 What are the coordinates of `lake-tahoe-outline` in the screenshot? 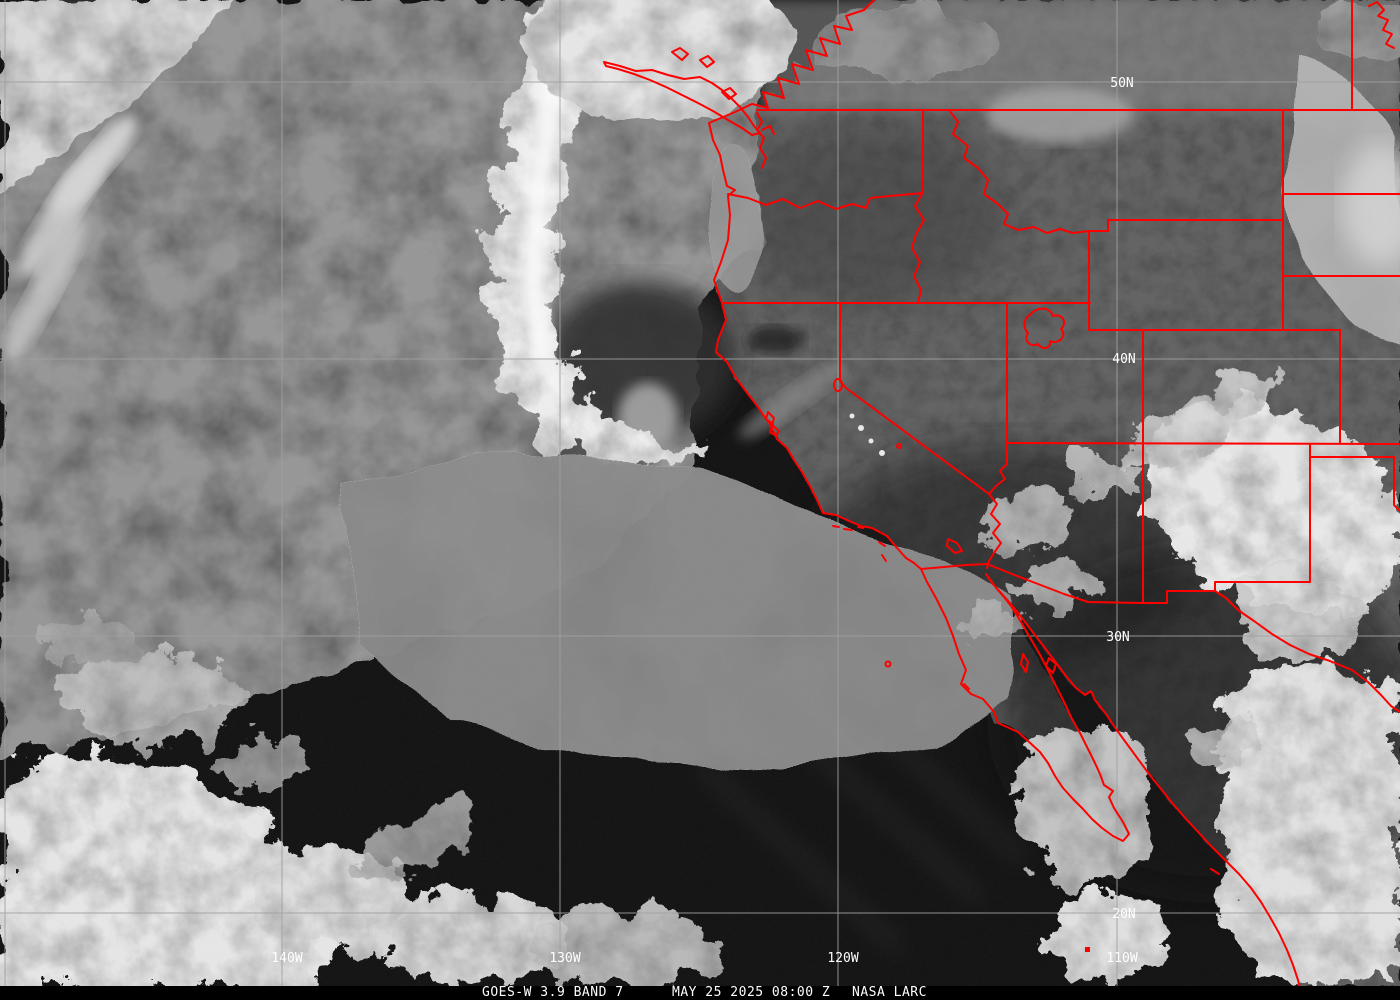 It's located at (838, 385).